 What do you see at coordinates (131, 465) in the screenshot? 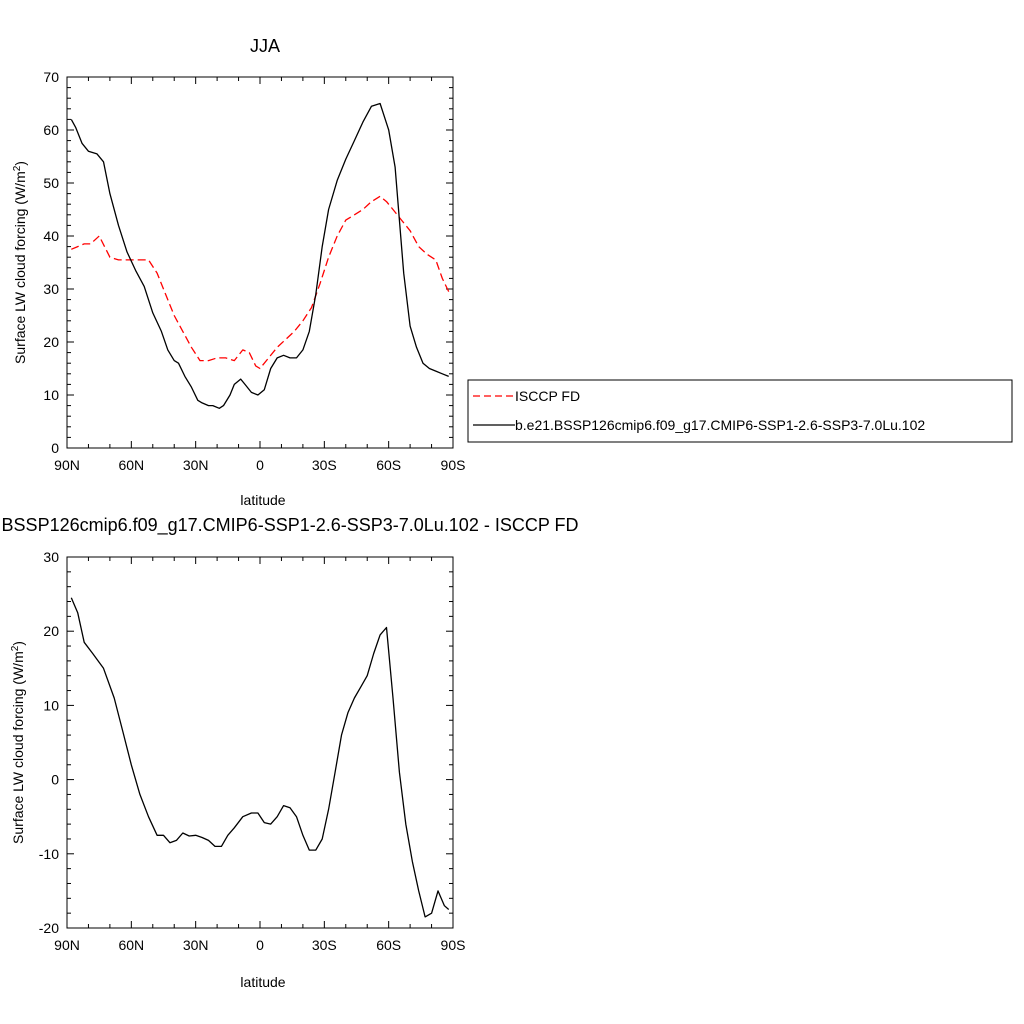
I see `top-x-tick-label: 60N` at bounding box center [131, 465].